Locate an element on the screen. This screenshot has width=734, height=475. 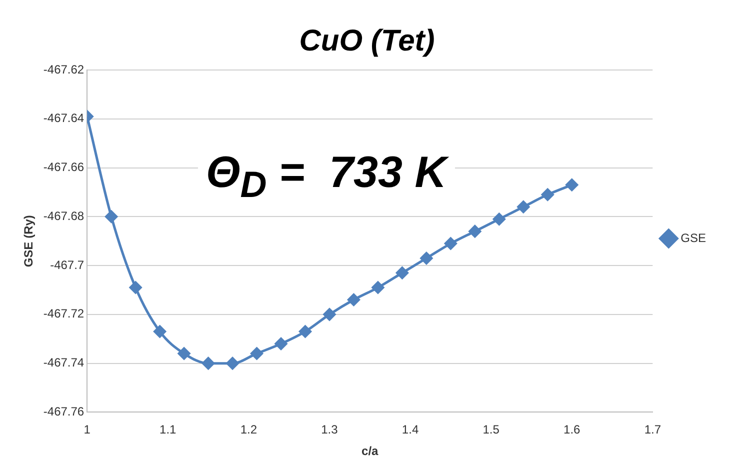
annotation: Θ$_{D}$ = 733 K is located at coordinates (326, 177).